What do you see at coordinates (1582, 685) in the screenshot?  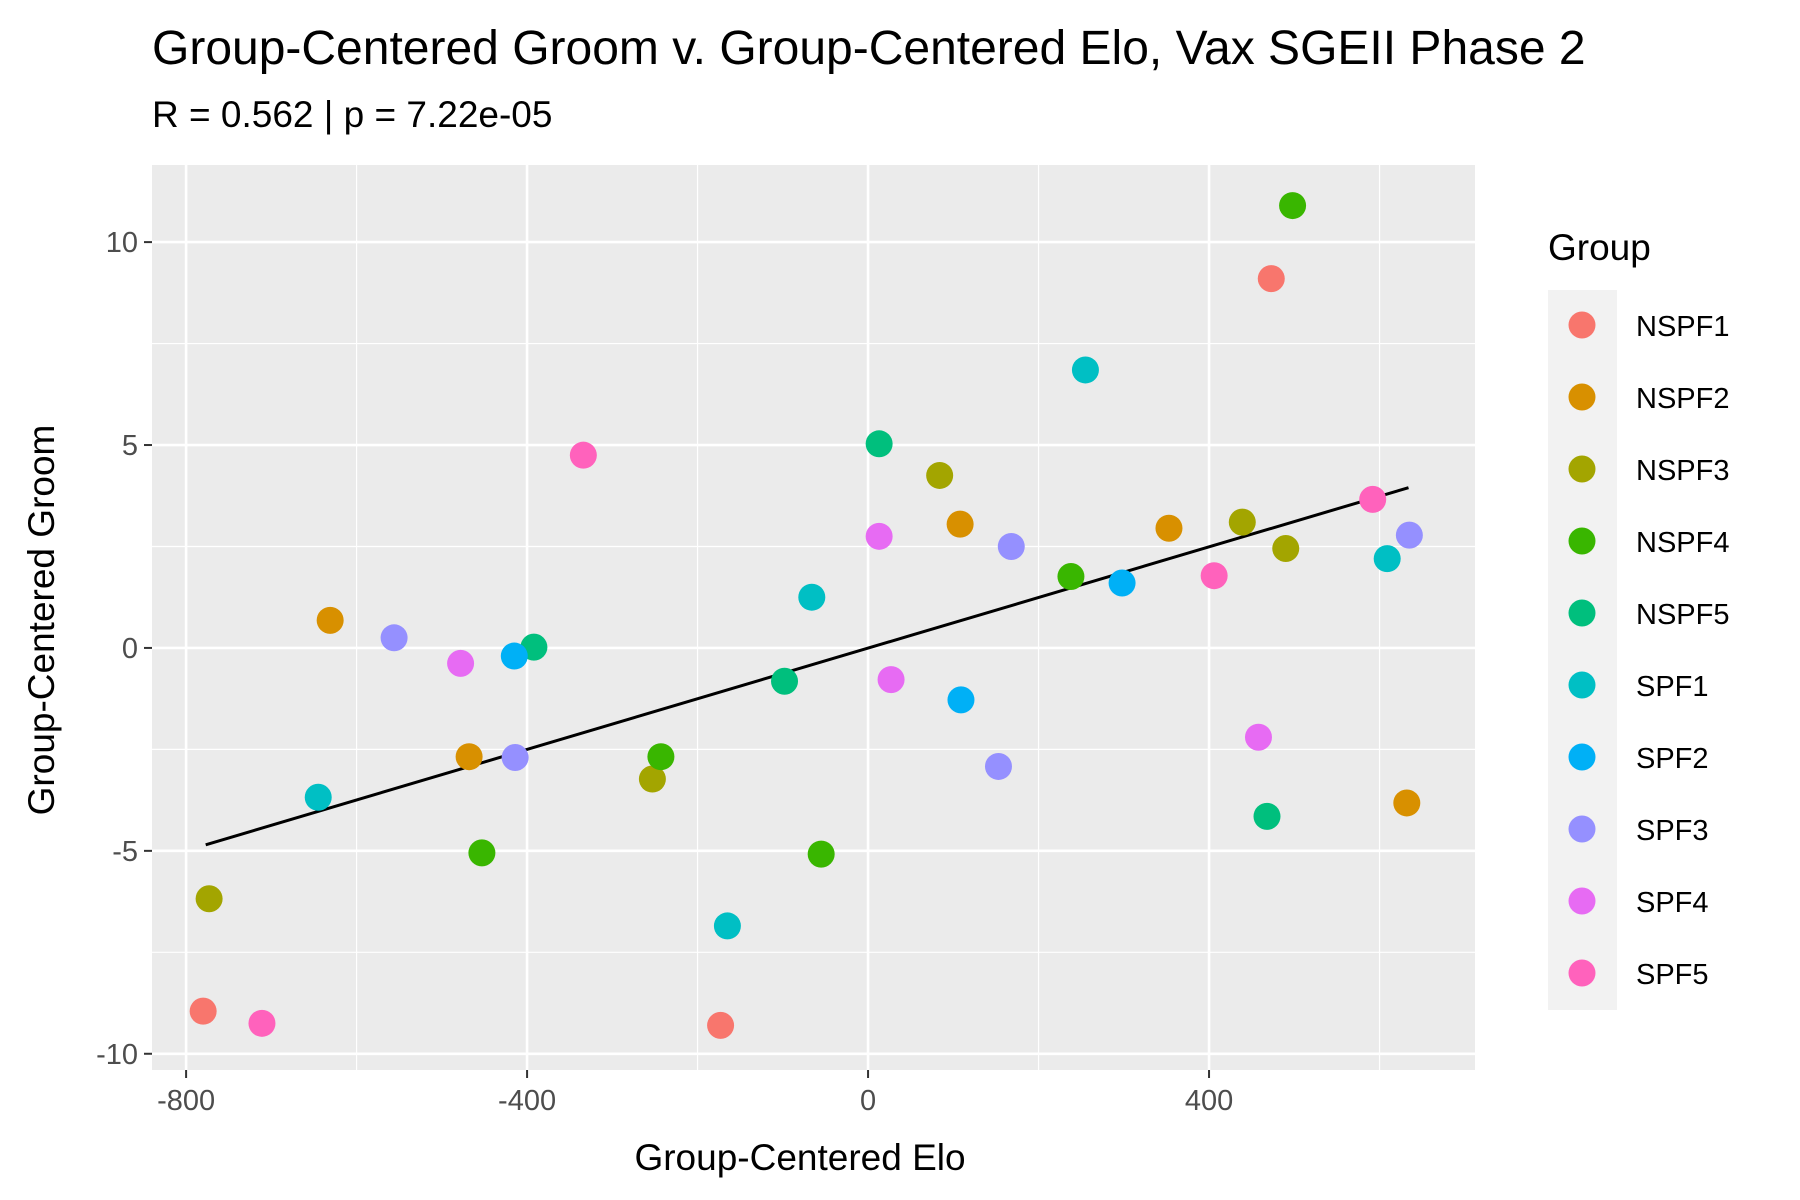 I see `legend-key-spf1` at bounding box center [1582, 685].